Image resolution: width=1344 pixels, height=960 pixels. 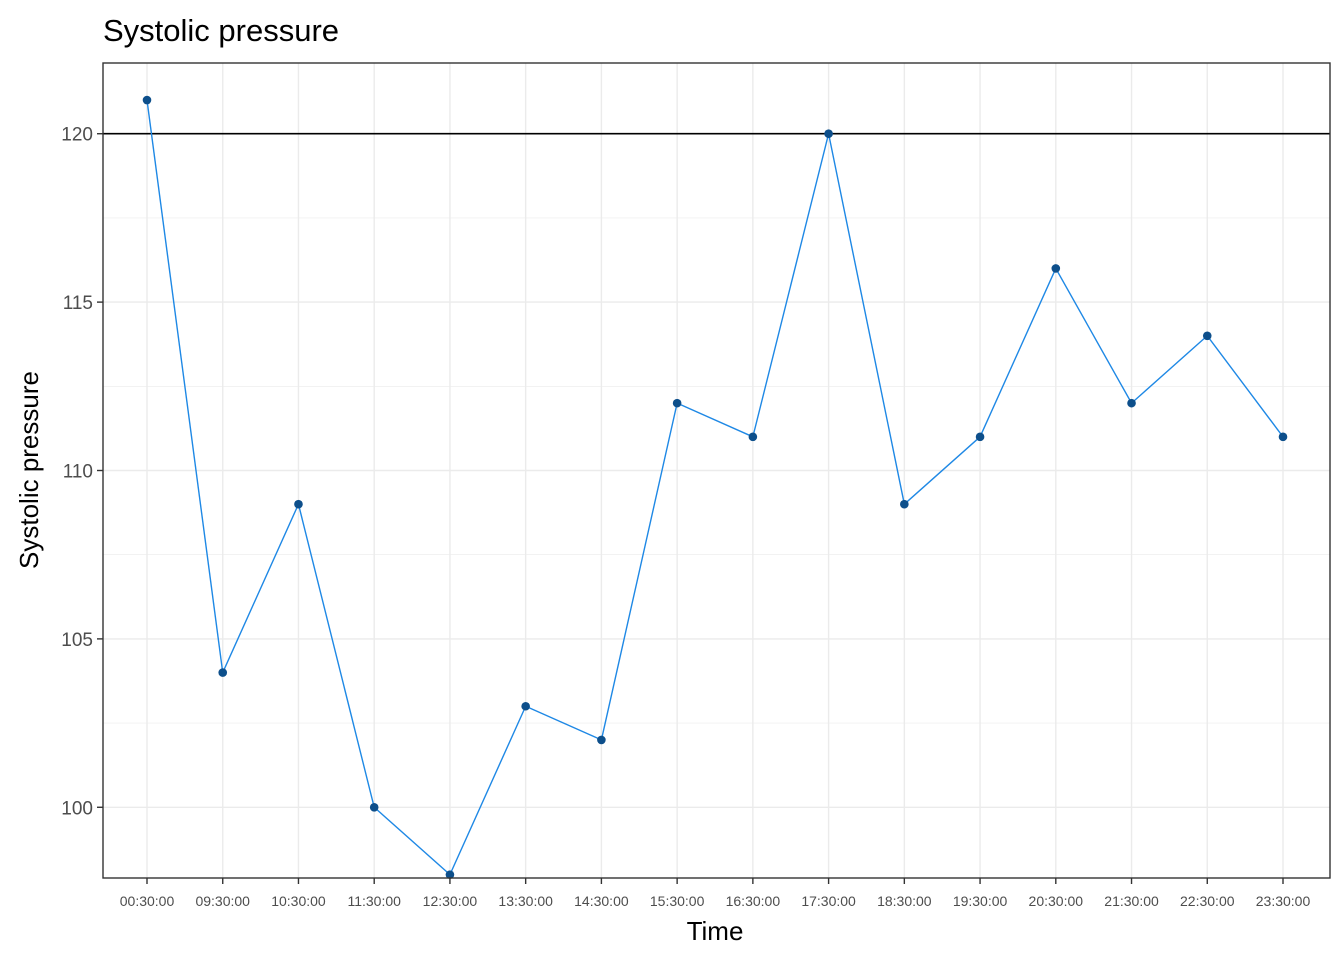 What do you see at coordinates (29, 470) in the screenshot?
I see `y-axis-label: Systolic pressure` at bounding box center [29, 470].